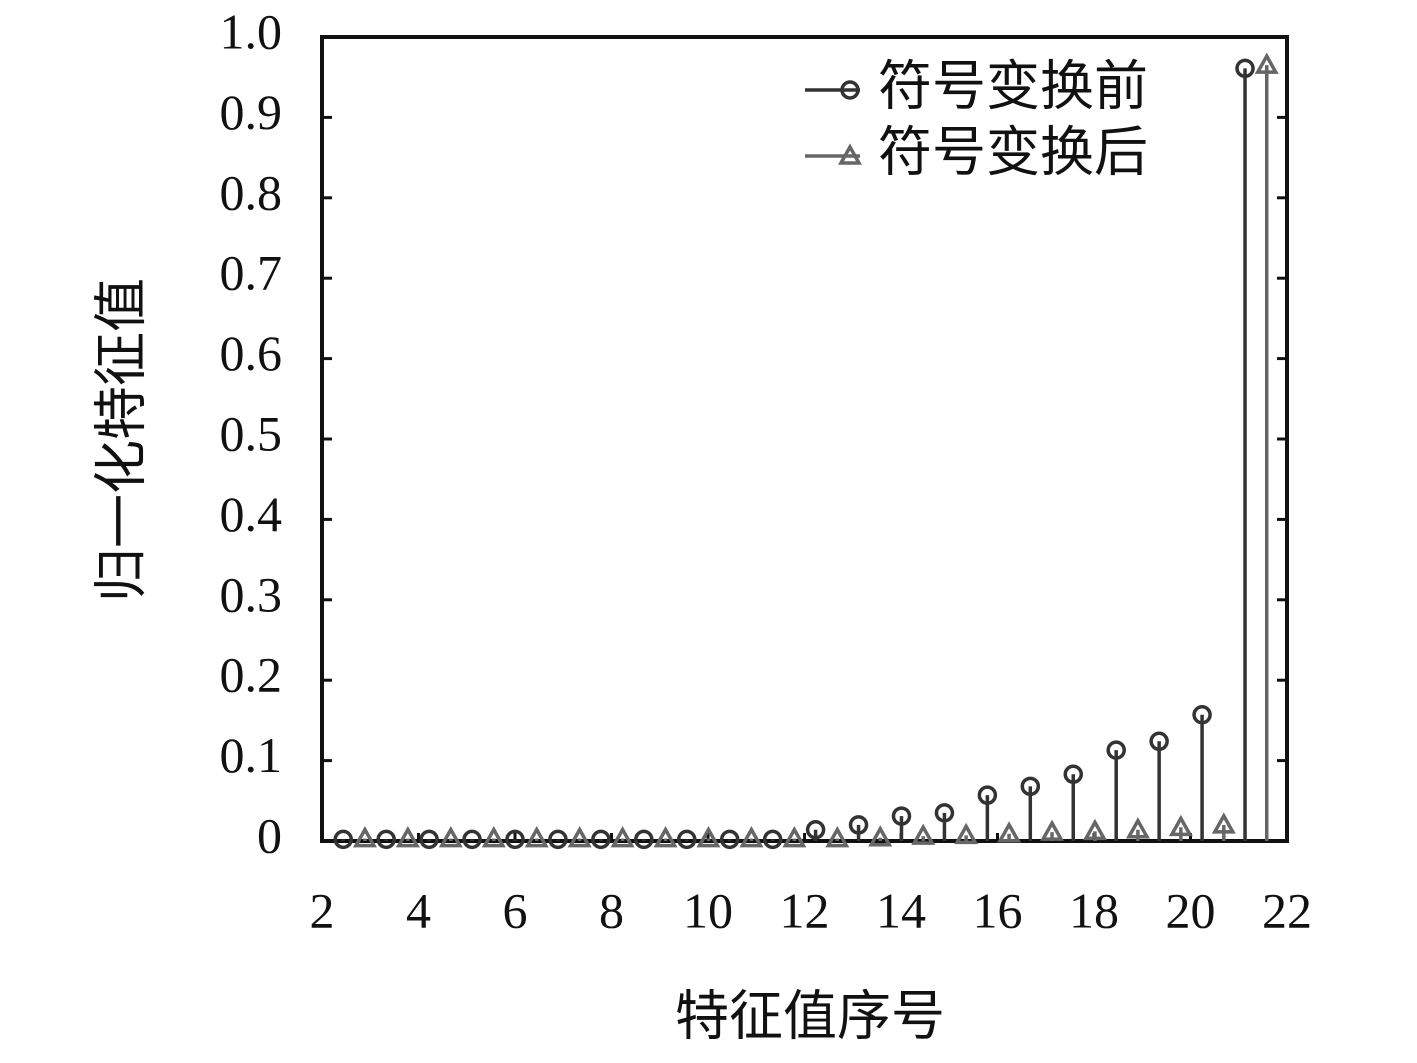 This screenshot has height=1063, width=1417. I want to click on x-tick-label: 8, so click(611, 910).